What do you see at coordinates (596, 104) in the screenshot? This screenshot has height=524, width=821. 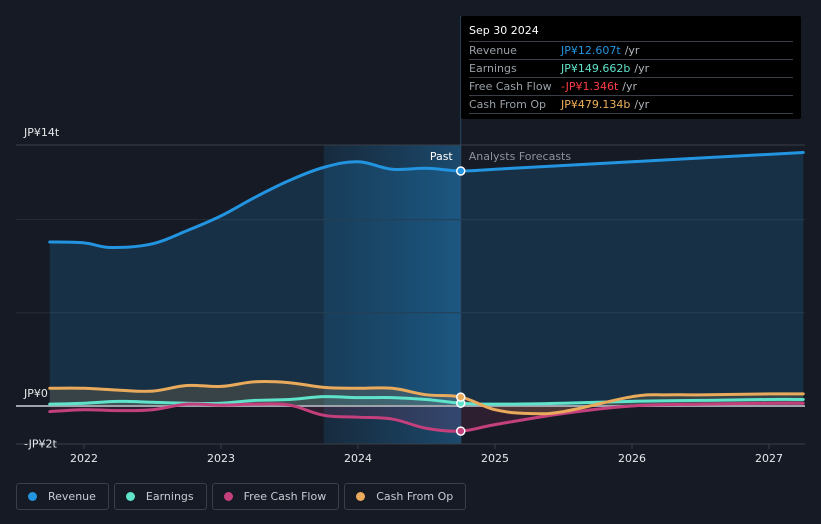 I see `tooltip-value: JP¥479.134b` at bounding box center [596, 104].